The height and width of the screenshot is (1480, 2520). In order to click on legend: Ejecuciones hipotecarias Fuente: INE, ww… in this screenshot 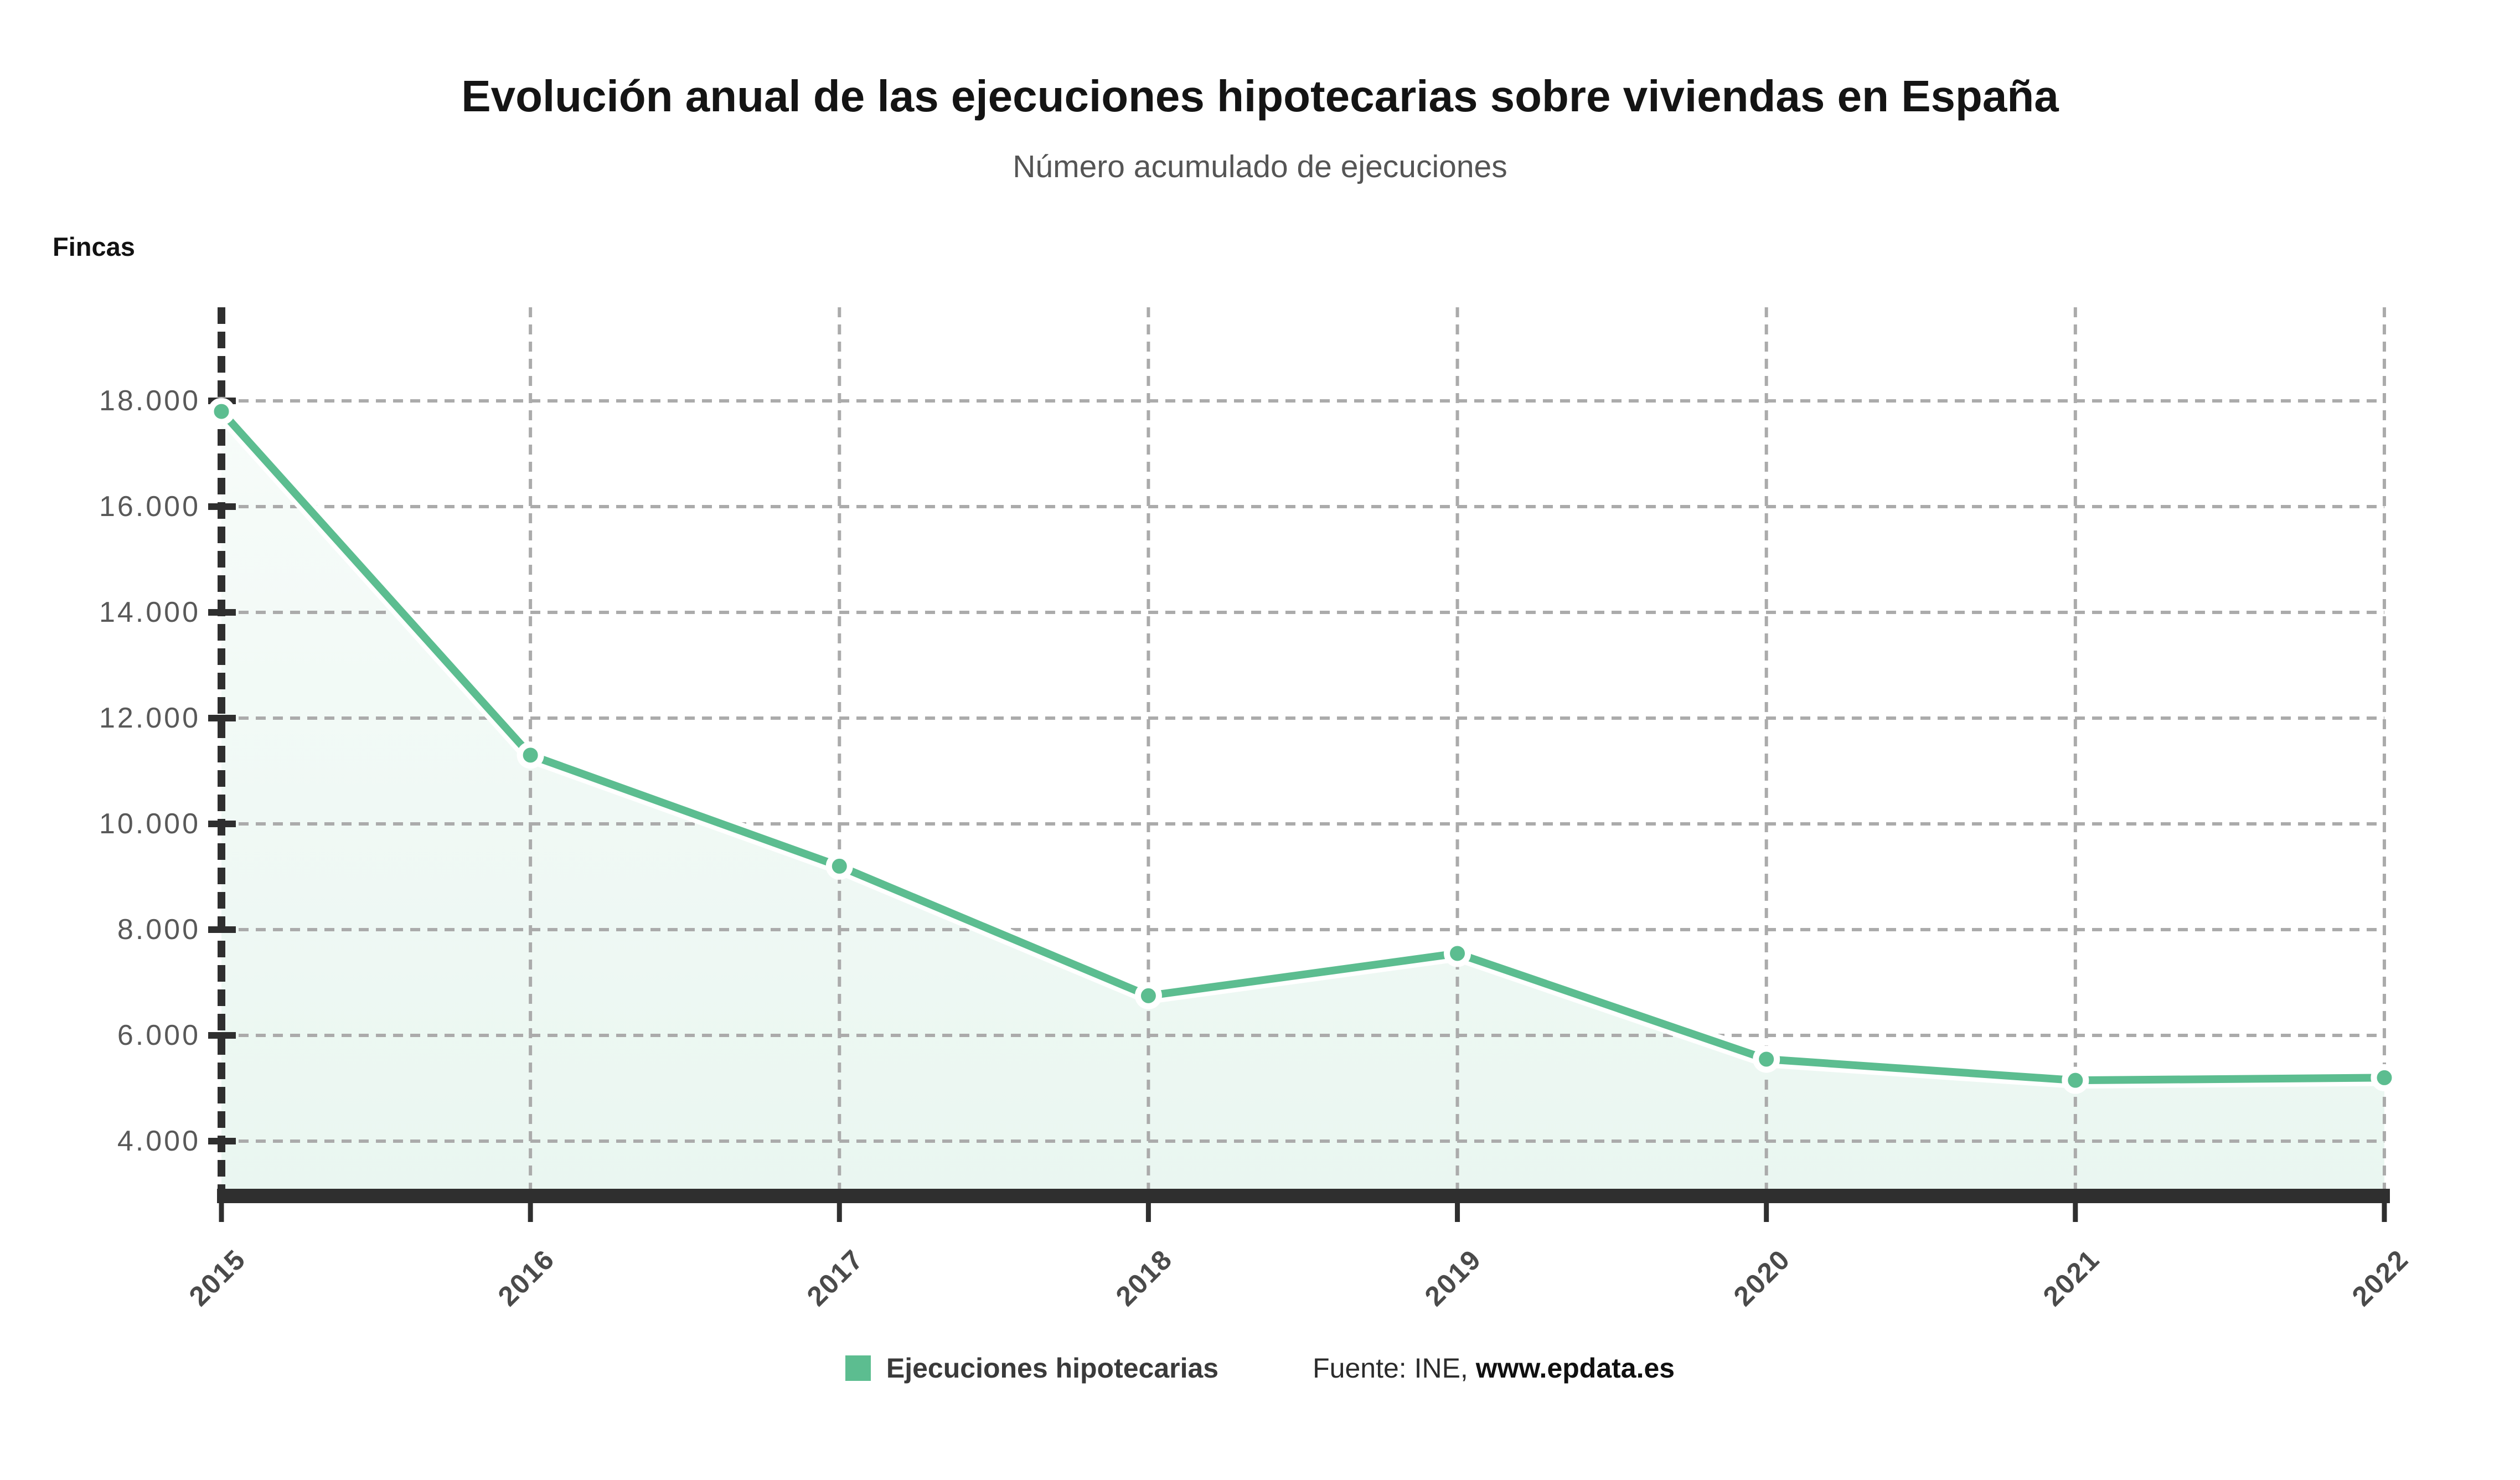, I will do `click(1260, 1368)`.